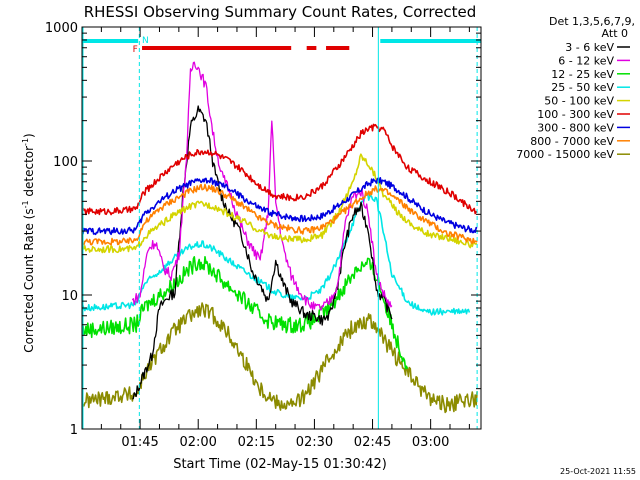  Describe the element at coordinates (615, 33) in the screenshot. I see `legend-header-line-2: Att 0` at that location.